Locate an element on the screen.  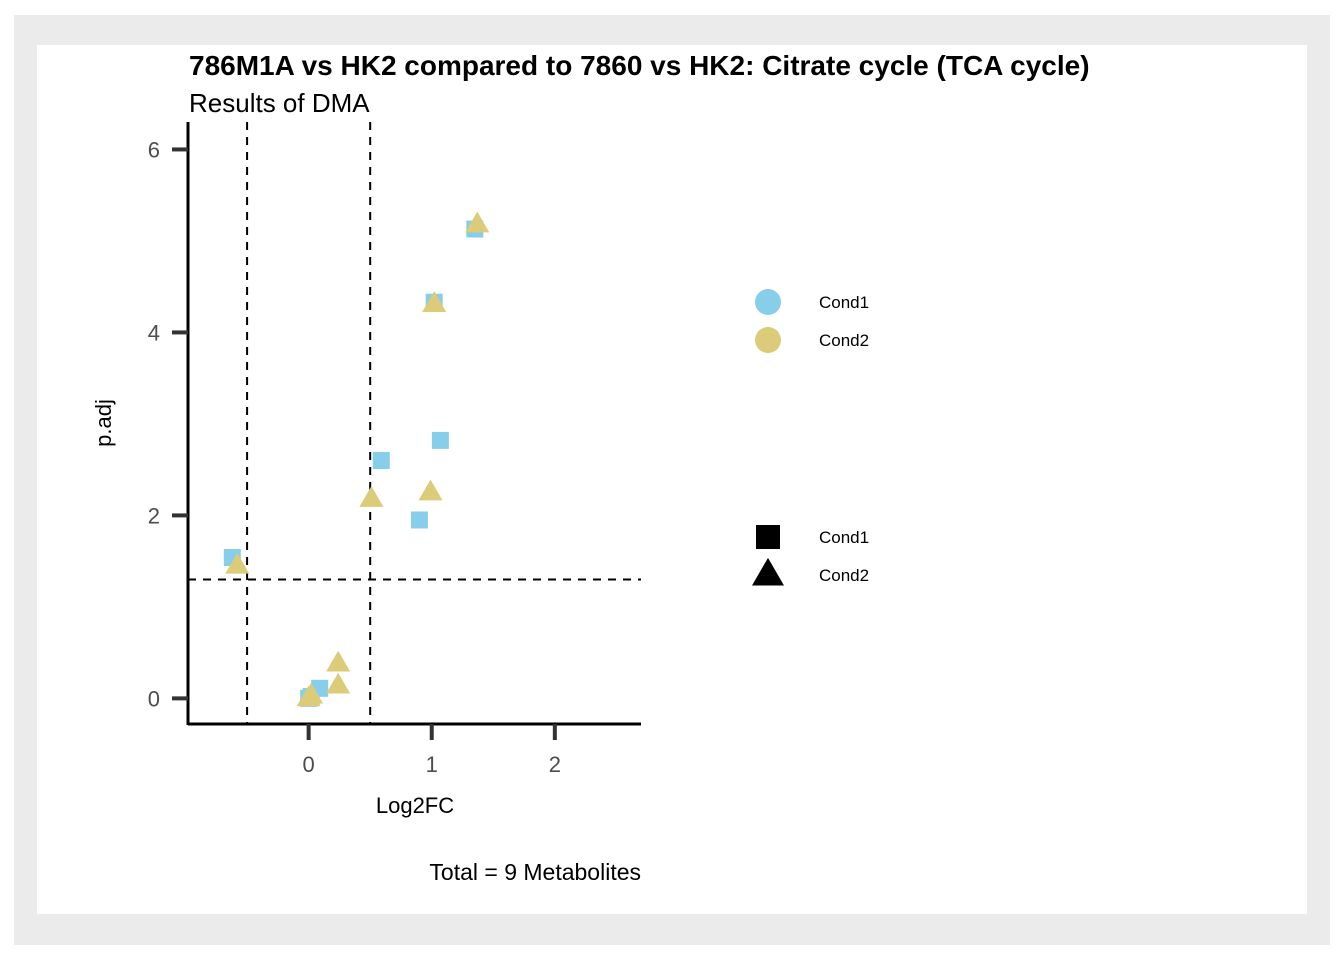
y-tick-label: 2 is located at coordinates (154, 515).